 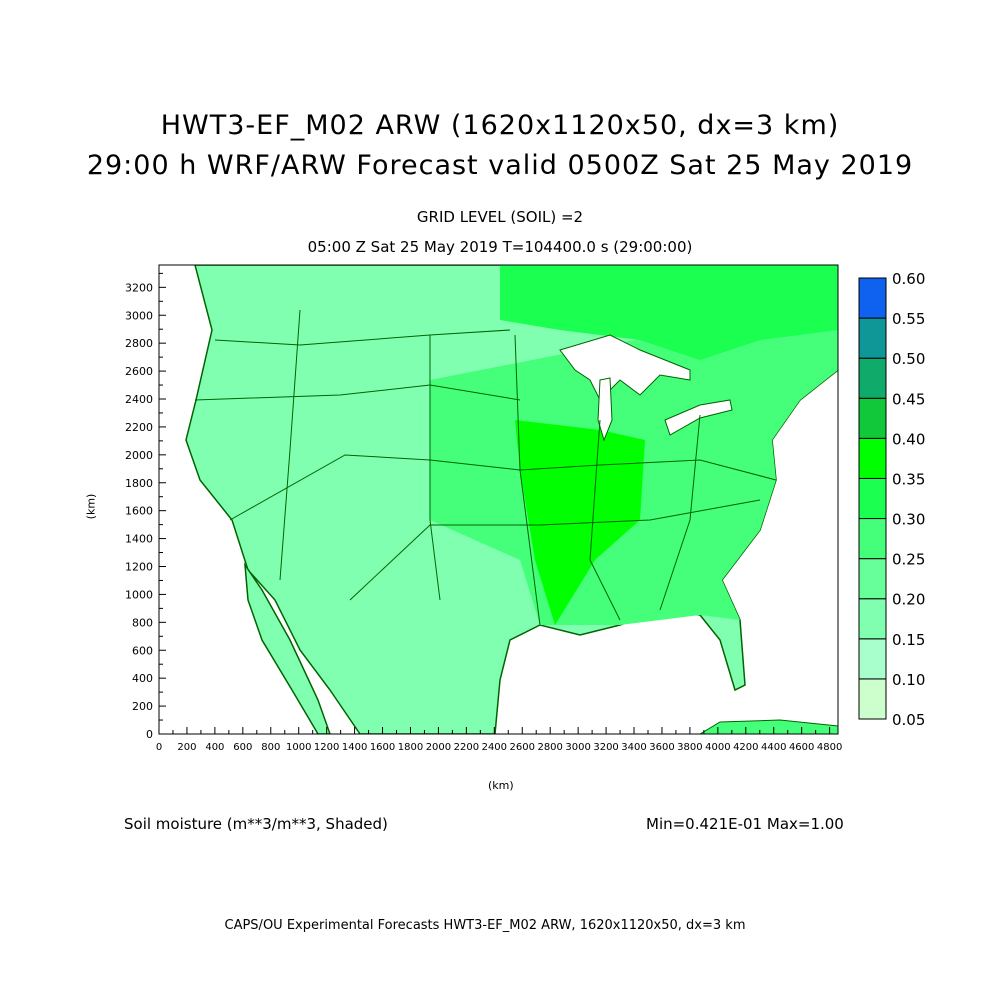 What do you see at coordinates (908, 399) in the screenshot?
I see `colorbar-label: 0.45` at bounding box center [908, 399].